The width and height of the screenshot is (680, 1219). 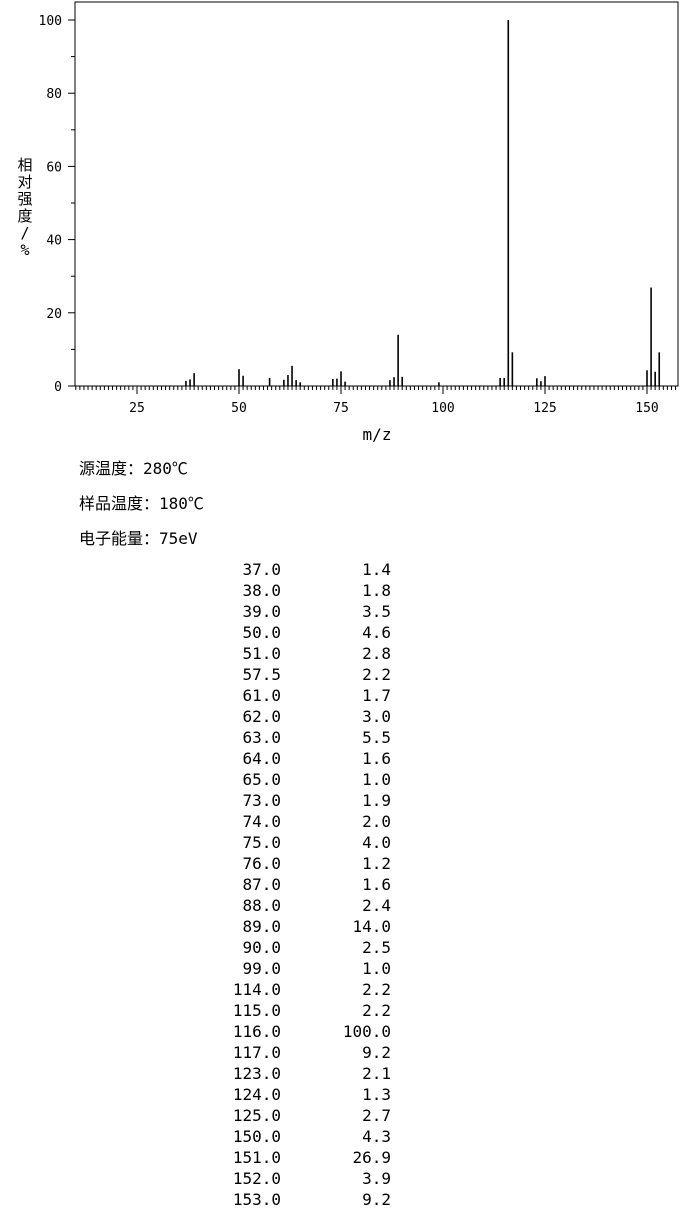 What do you see at coordinates (376, 590) in the screenshot?
I see `intensity-value: 1.8` at bounding box center [376, 590].